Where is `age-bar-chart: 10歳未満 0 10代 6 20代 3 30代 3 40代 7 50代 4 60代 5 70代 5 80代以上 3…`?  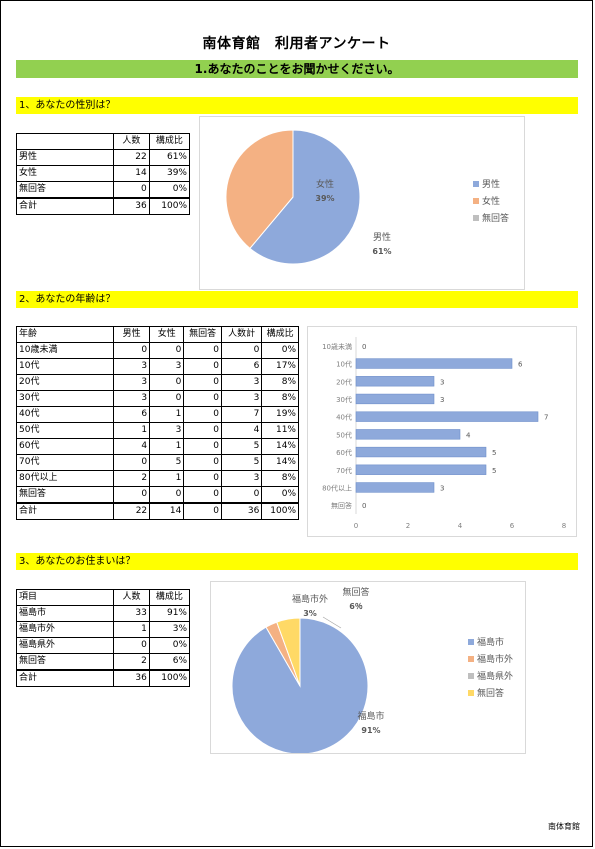
age-bar-chart: 10歳未満 0 10代 6 20代 3 30代 3 40代 7 50代 4 60代 5 70代 5 80代以上 3… is located at coordinates (442, 431).